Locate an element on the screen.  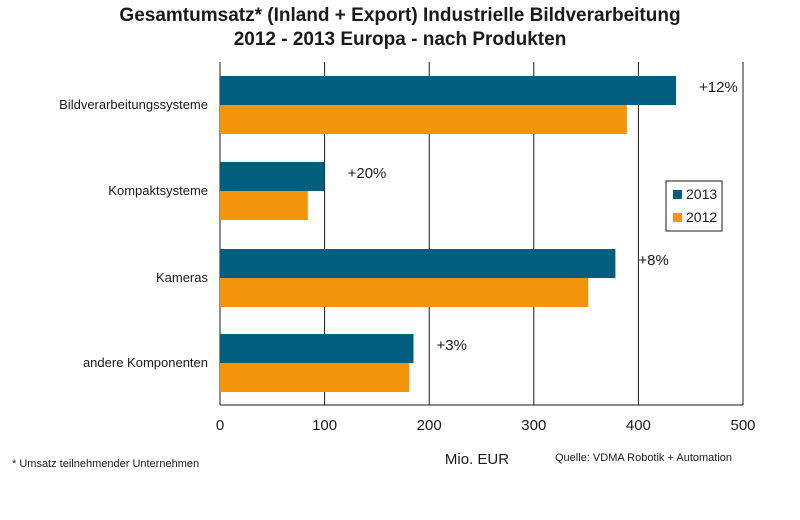
x-tick-label: 200 is located at coordinates (429, 425).